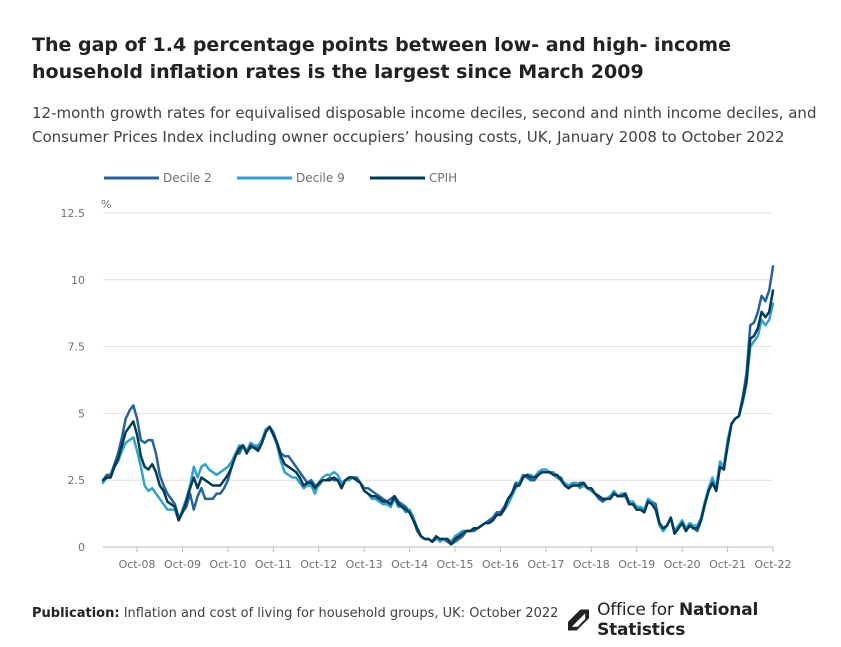 Image resolution: width=841 pixels, height=647 pixels. Describe the element at coordinates (318, 564) in the screenshot. I see `x-tick-label: Oct-12` at that location.